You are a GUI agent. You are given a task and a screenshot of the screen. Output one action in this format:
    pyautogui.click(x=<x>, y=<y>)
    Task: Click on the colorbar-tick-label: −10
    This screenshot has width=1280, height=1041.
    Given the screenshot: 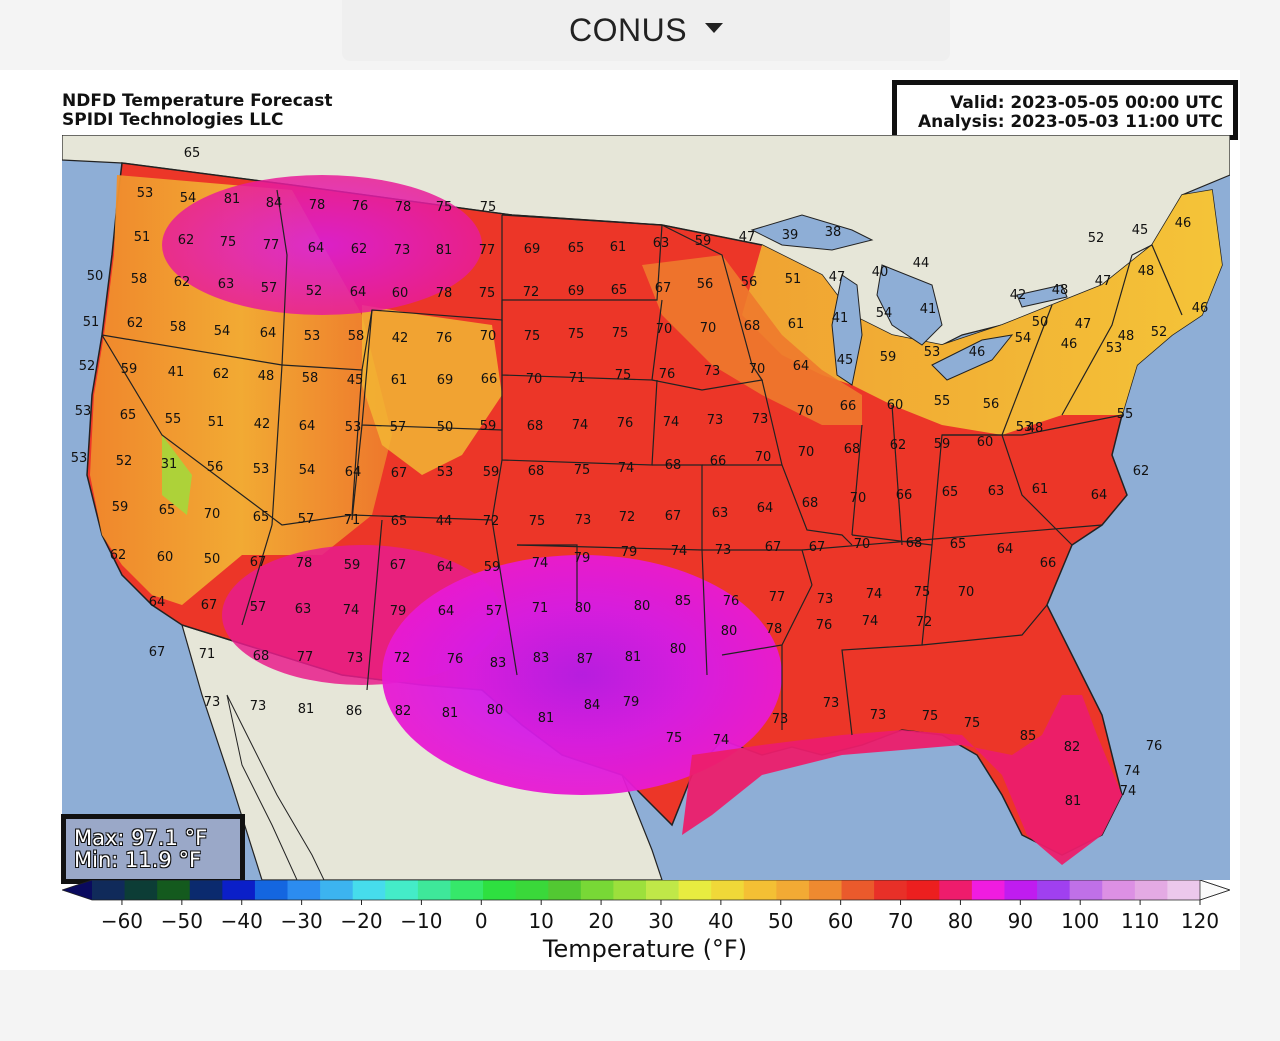 What is the action you would take?
    pyautogui.click(x=421, y=920)
    